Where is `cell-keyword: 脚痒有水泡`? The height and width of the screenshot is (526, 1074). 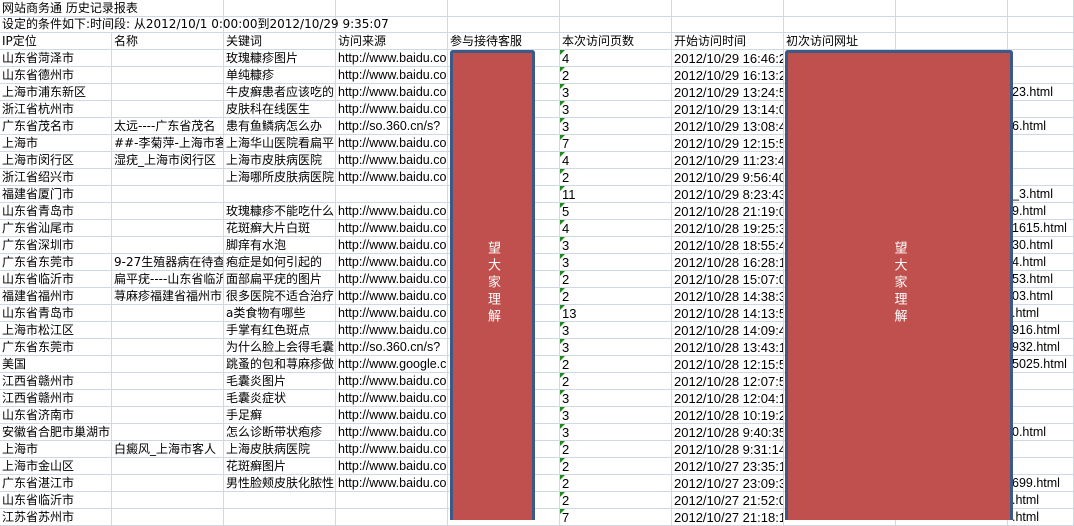
cell-keyword: 脚痒有水泡 is located at coordinates (280, 245).